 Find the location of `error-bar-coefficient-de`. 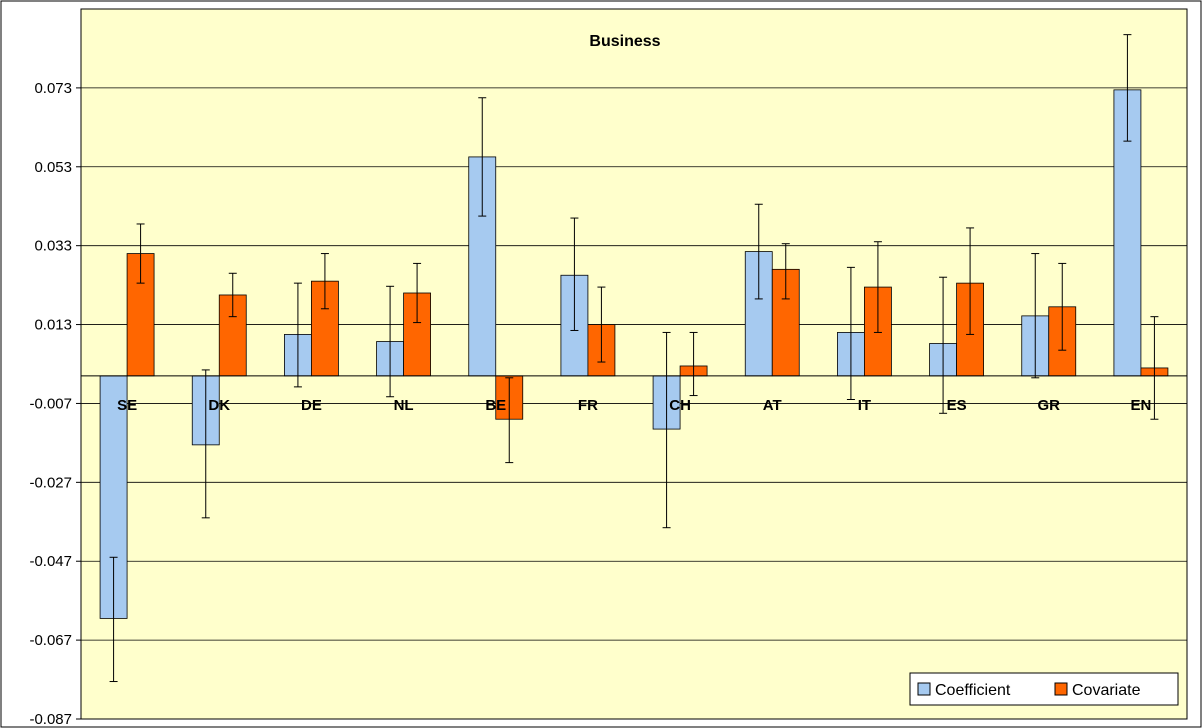

error-bar-coefficient-de is located at coordinates (297, 335).